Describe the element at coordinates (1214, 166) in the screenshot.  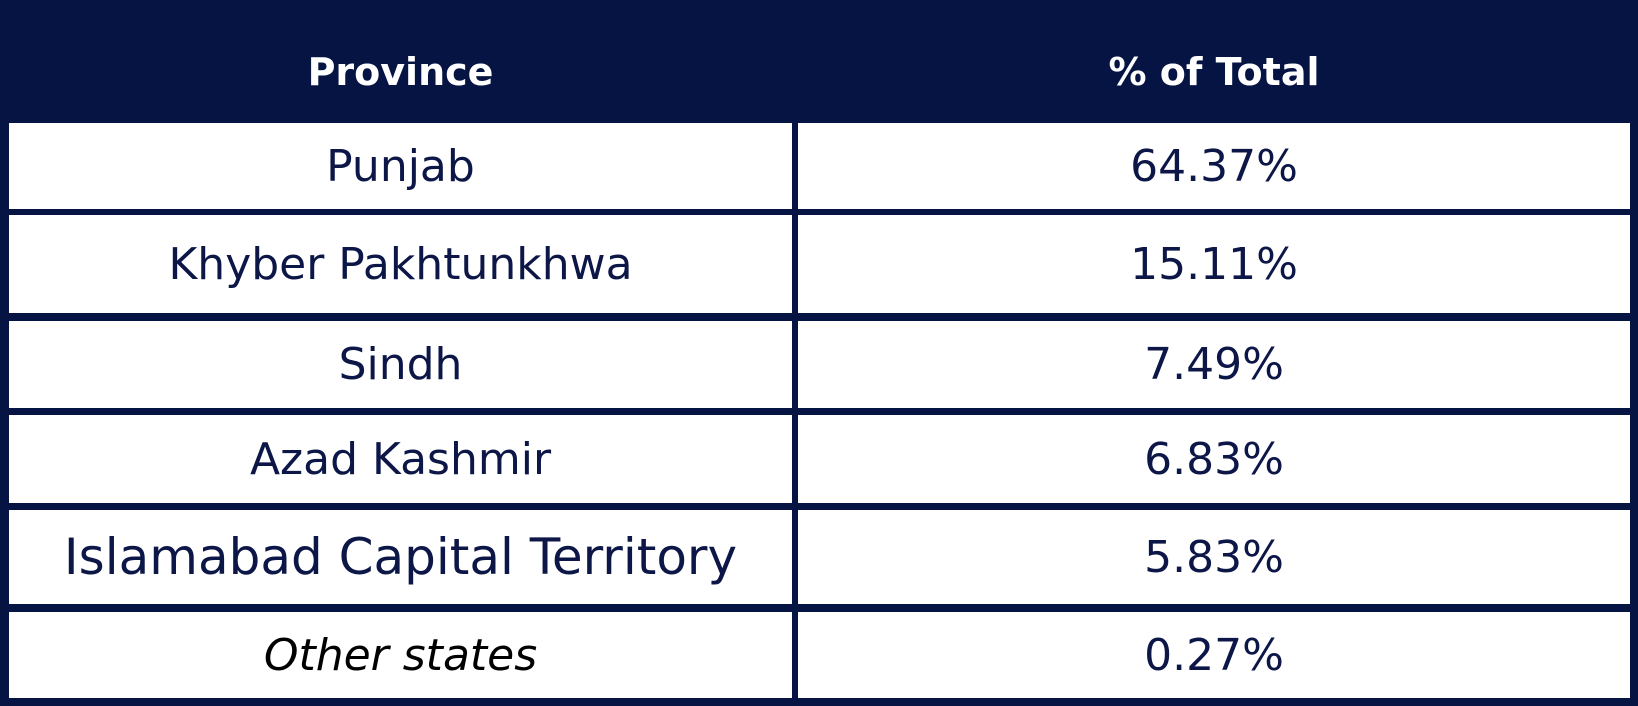
I see `percent-cell: 64.37%` at that location.